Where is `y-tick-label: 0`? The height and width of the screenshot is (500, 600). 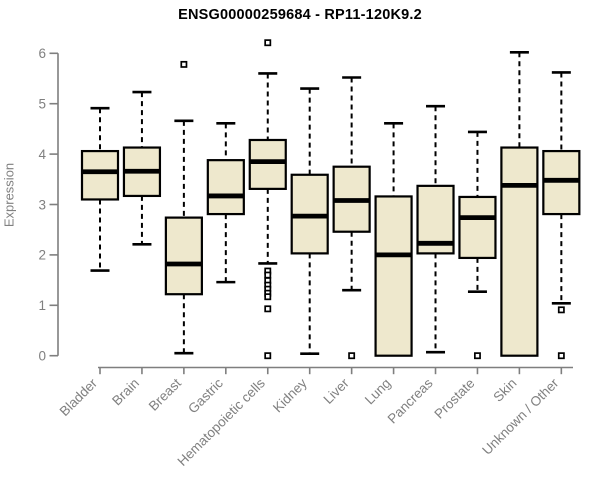
y-tick-label: 0 is located at coordinates (42, 356).